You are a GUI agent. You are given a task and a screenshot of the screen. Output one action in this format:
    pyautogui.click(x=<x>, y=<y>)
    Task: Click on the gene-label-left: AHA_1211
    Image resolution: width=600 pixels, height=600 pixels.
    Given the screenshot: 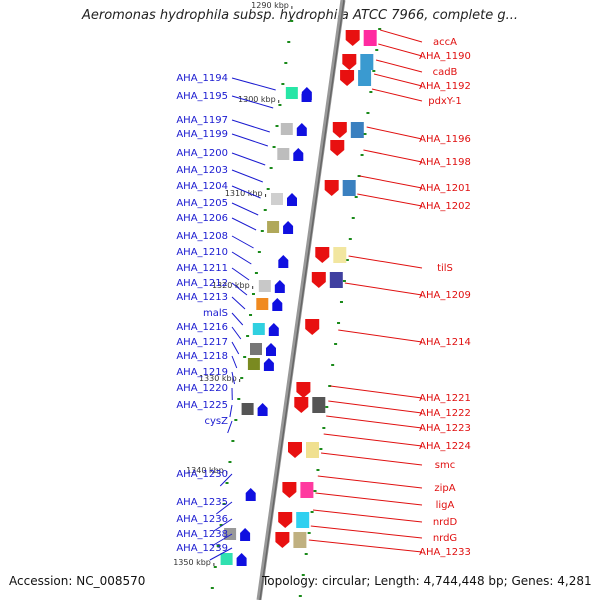 What is the action you would take?
    pyautogui.click(x=202, y=268)
    